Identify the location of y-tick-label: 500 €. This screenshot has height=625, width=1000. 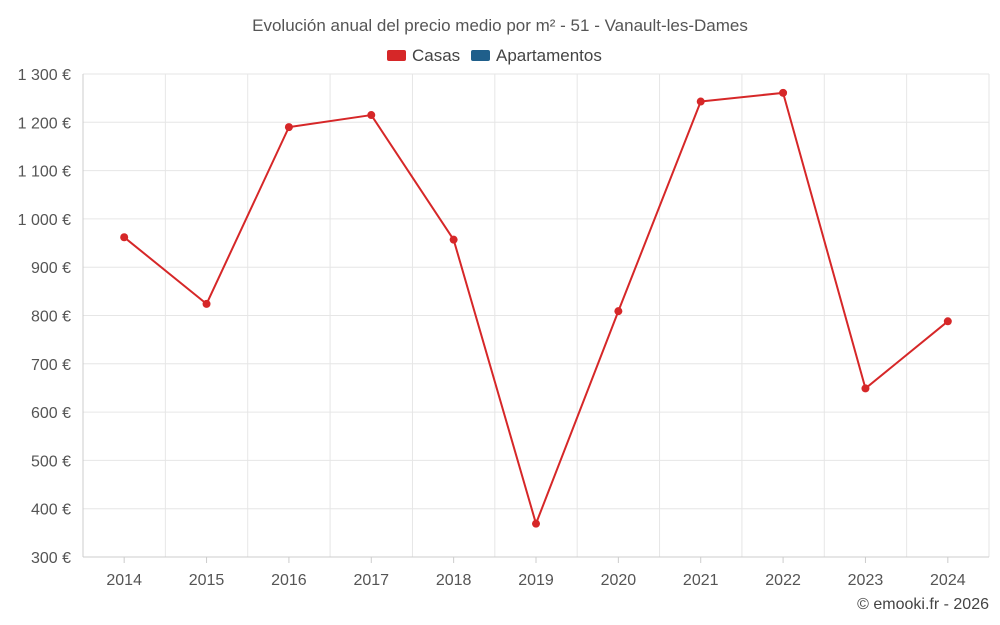
(51, 461).